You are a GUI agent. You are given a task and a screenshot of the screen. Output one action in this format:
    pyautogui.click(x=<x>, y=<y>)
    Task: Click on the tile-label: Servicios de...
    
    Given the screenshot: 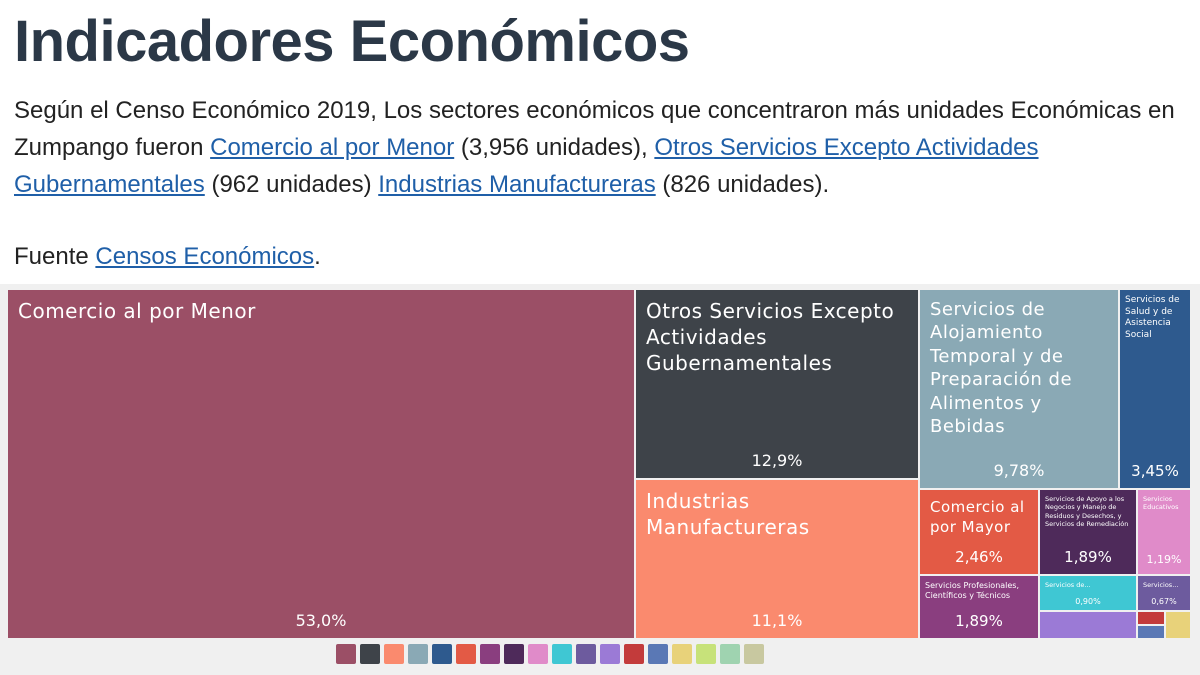 What is the action you would take?
    pyautogui.click(x=1068, y=585)
    